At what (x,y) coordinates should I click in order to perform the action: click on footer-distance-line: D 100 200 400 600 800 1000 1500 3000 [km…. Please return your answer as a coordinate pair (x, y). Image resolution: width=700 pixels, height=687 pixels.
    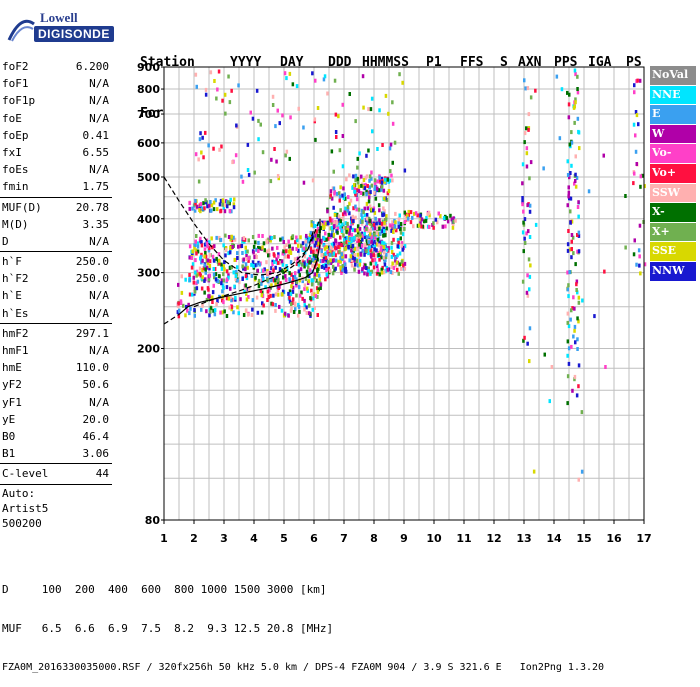
    Looking at the image, I should click on (164, 589).